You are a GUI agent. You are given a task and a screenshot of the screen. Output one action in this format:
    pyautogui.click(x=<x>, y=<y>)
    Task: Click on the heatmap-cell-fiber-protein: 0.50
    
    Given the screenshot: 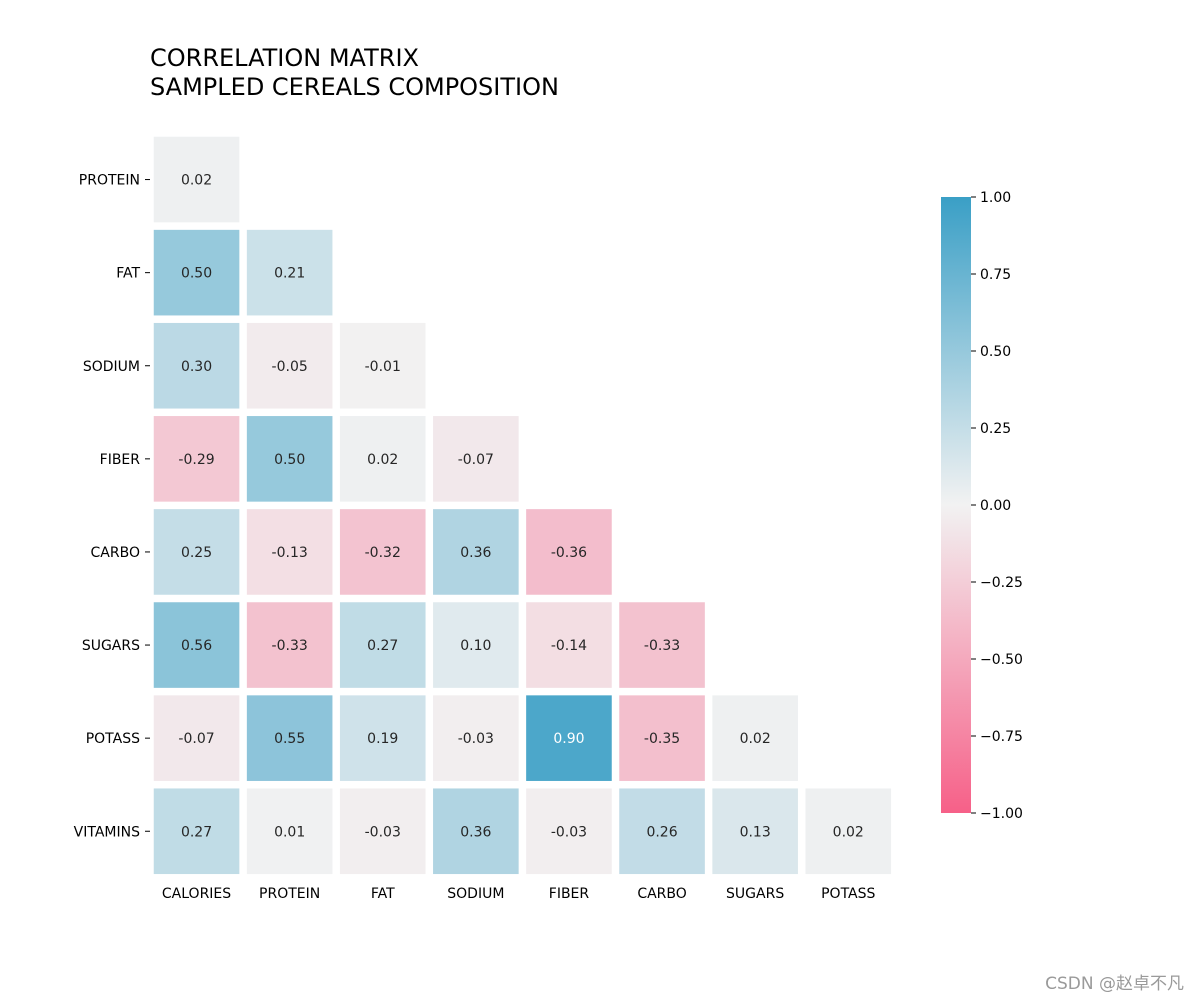 What is the action you would take?
    pyautogui.click(x=289, y=459)
    